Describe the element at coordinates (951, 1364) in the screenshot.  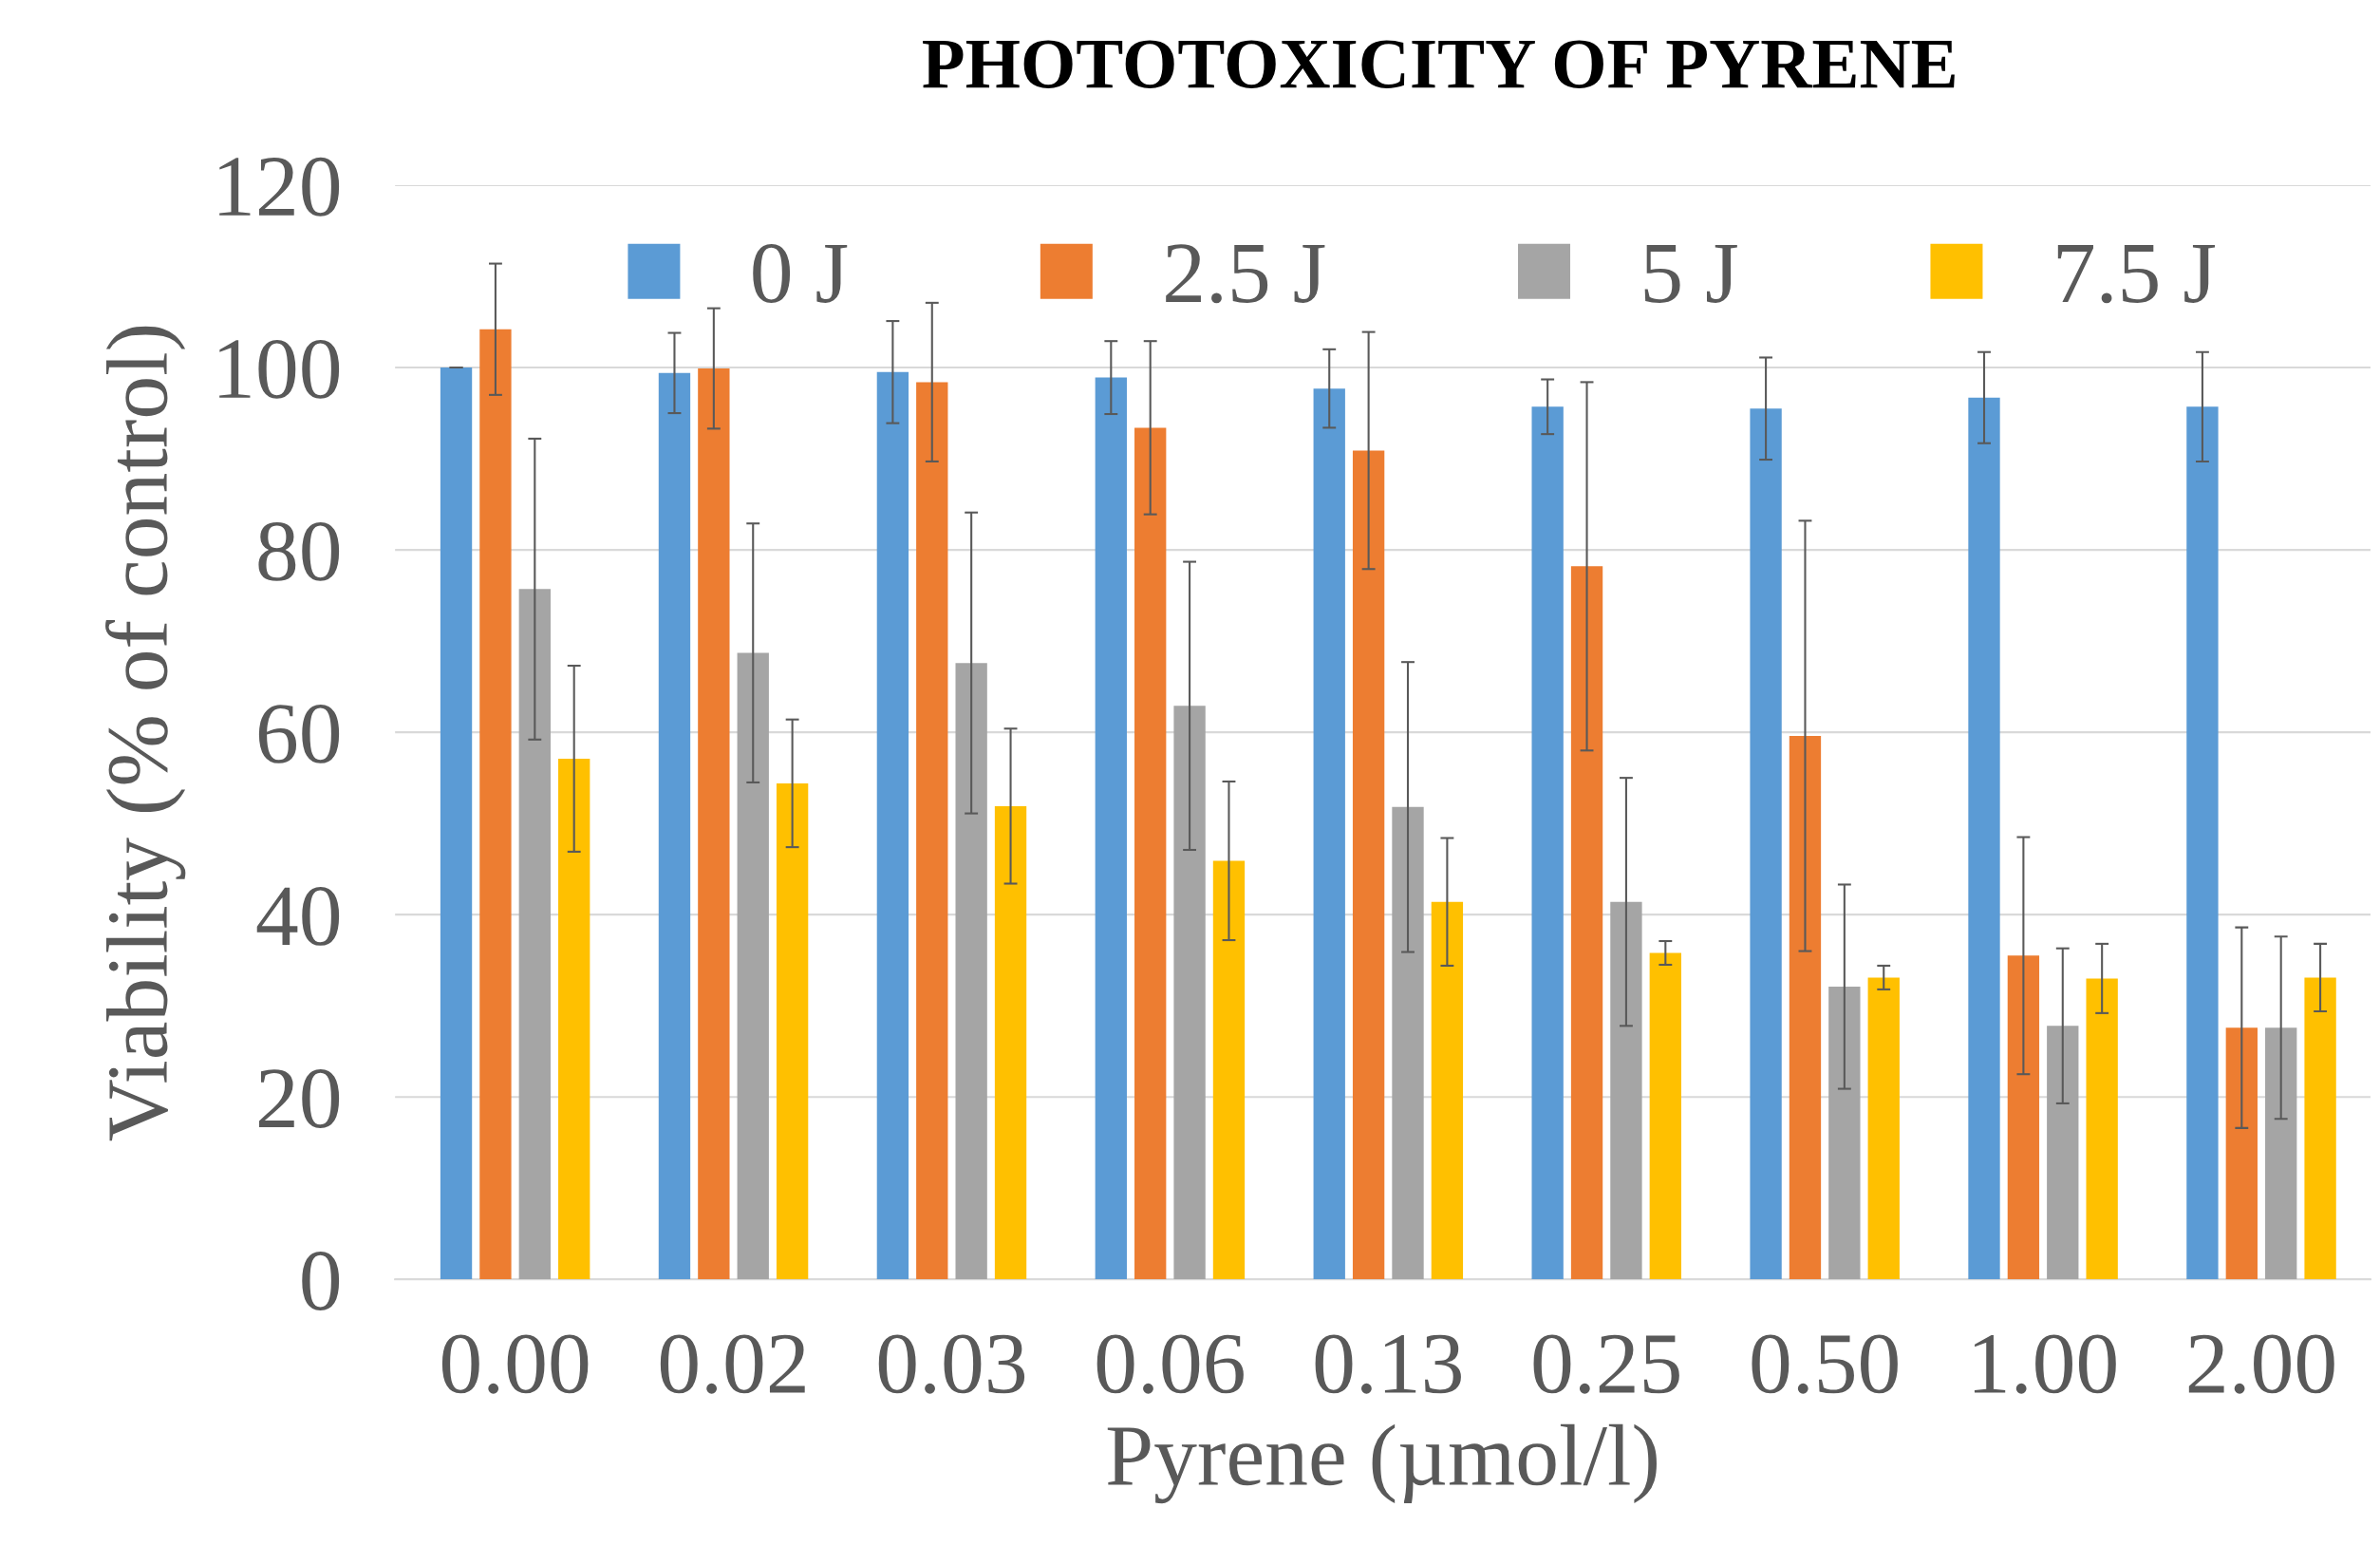
I see `x-tick-label: 0.03` at that location.